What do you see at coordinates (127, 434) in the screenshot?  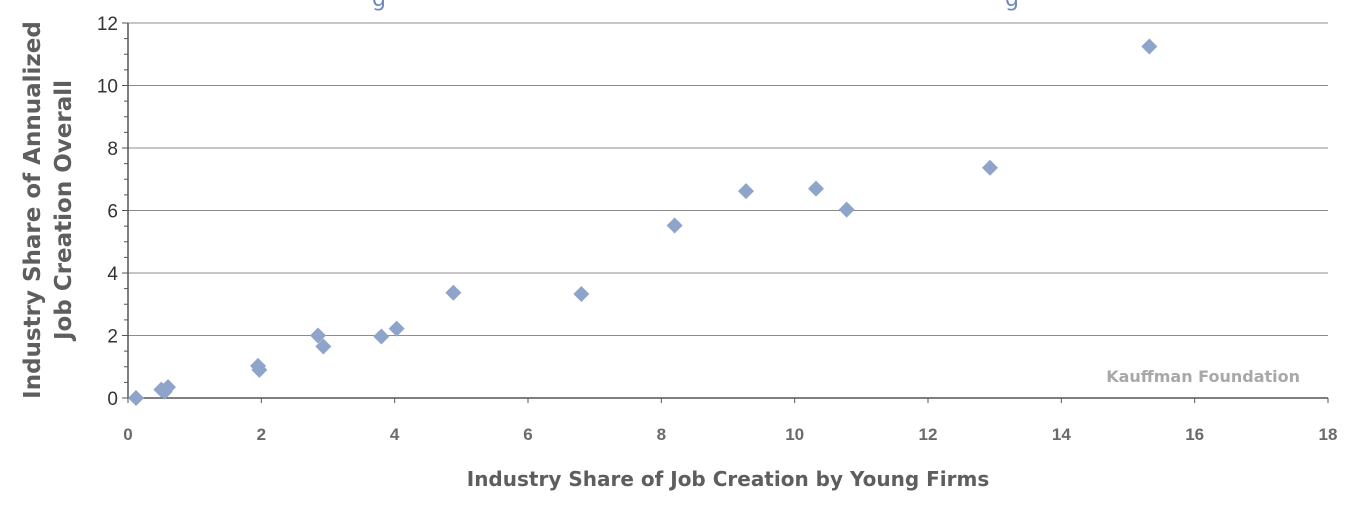 I see `x-tick-label: 0` at bounding box center [127, 434].